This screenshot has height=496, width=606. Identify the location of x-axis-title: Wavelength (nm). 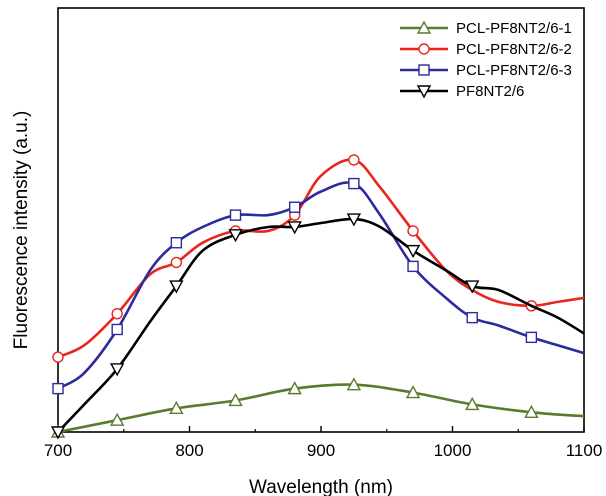
(321, 486).